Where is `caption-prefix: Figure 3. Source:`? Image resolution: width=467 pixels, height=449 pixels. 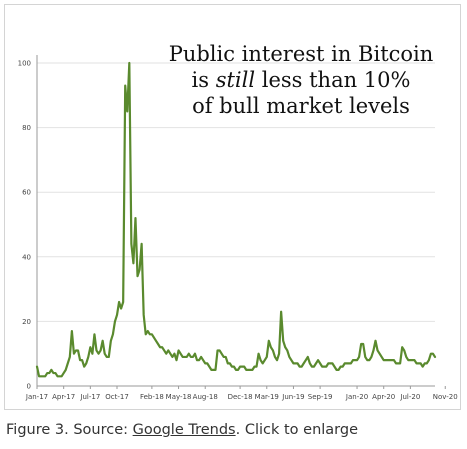 caption-prefix: Figure 3. Source: is located at coordinates (69, 430).